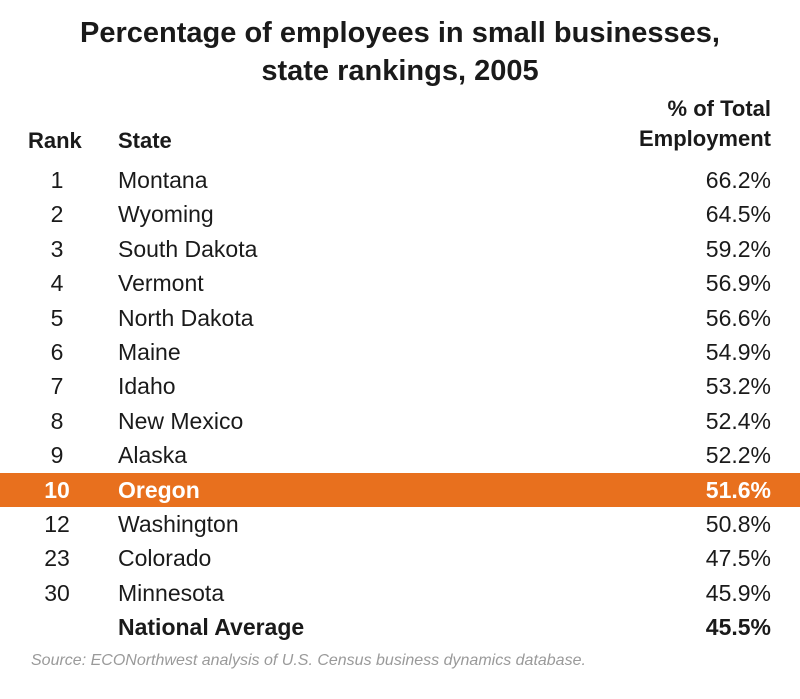 The height and width of the screenshot is (699, 800). Describe the element at coordinates (149, 351) in the screenshot. I see `state-cell: Maine` at that location.